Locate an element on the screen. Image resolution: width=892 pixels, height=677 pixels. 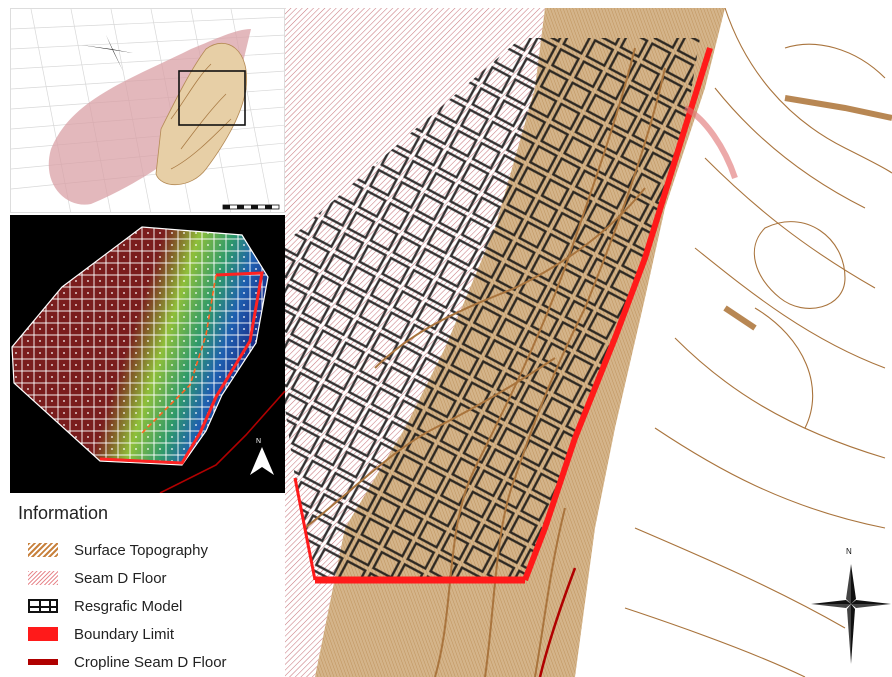
legend-label: Cropline Seam D Floor is located at coordinates (150, 662).